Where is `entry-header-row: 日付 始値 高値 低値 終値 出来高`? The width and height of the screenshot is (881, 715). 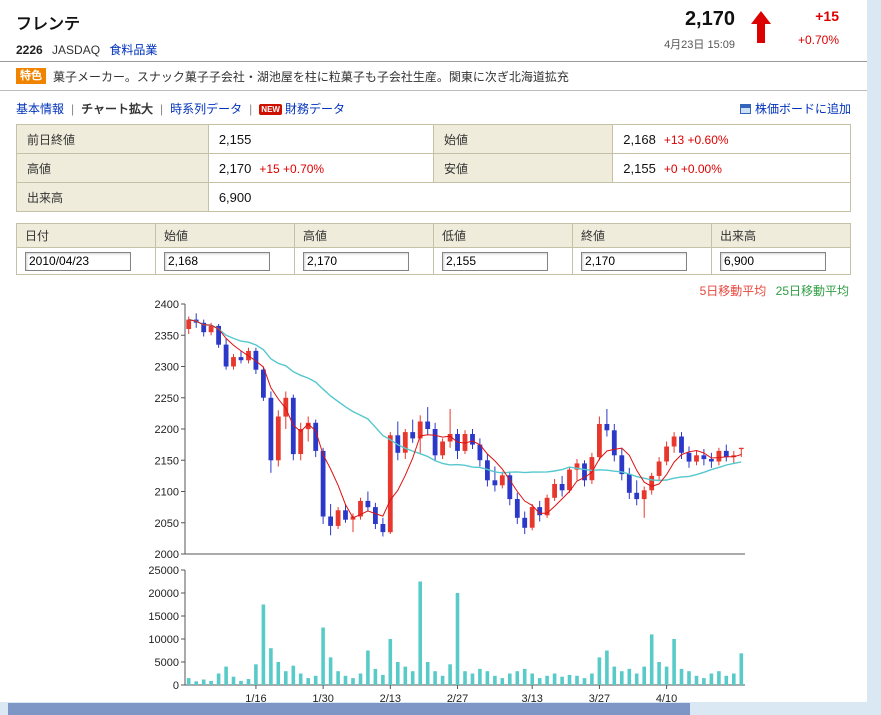
entry-header-row: 日付 始値 高値 低値 終値 出来高 is located at coordinates (433, 235).